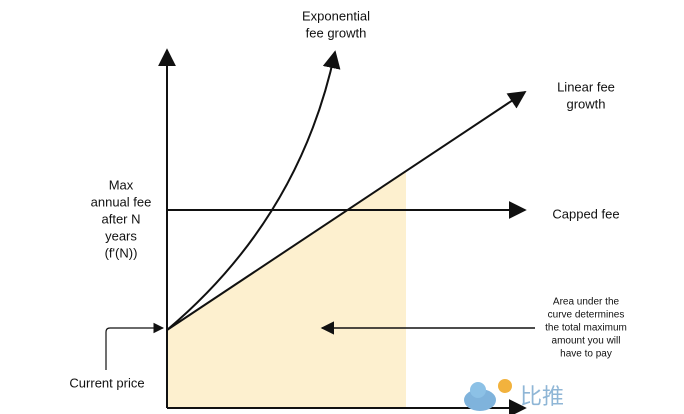  What do you see at coordinates (121, 201) in the screenshot?
I see `y-axis-label: annual fee` at bounding box center [121, 201].